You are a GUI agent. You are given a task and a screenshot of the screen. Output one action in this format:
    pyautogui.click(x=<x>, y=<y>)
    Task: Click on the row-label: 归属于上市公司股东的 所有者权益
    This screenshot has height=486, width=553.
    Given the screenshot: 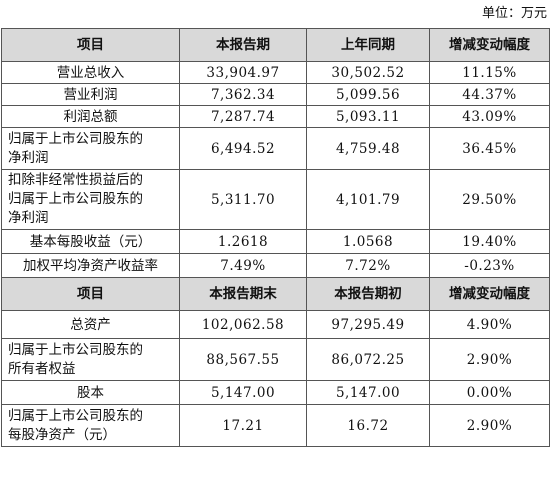 What is the action you would take?
    pyautogui.click(x=90, y=359)
    